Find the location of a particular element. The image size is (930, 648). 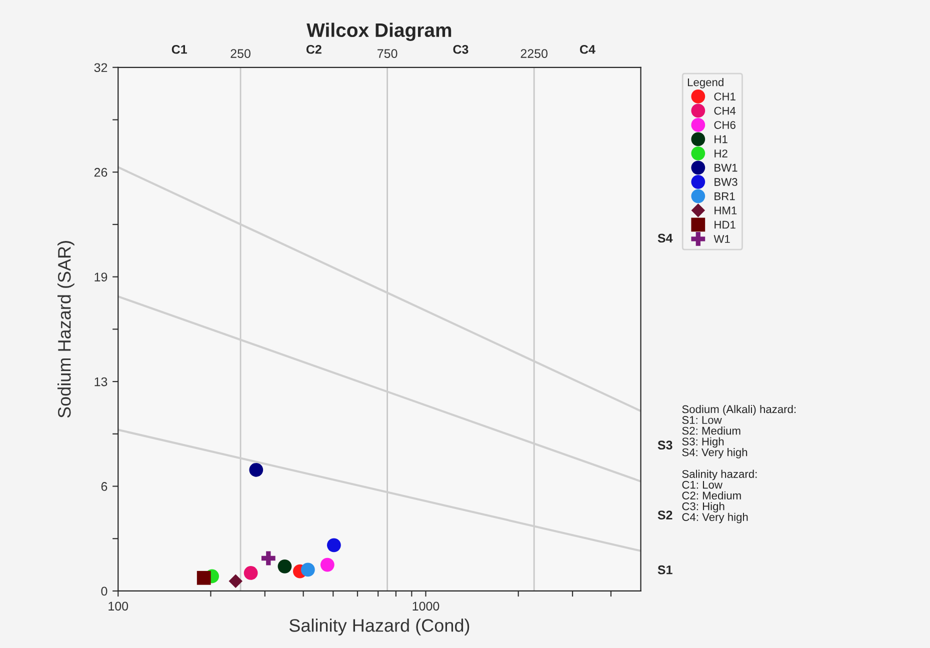

ref-line-label: 250 is located at coordinates (240, 53).